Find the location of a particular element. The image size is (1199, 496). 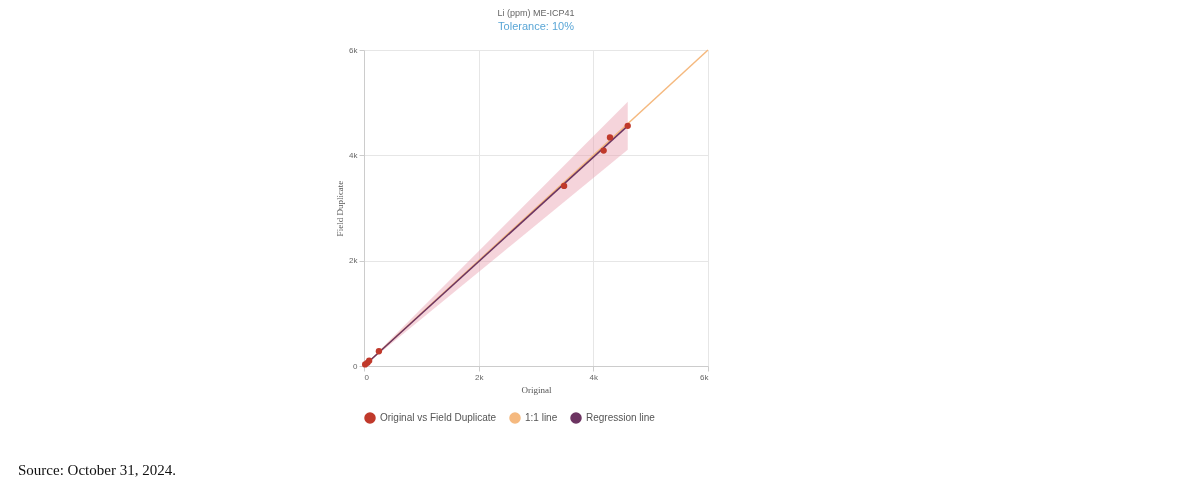

legend-label: 1:1 line is located at coordinates (541, 417).